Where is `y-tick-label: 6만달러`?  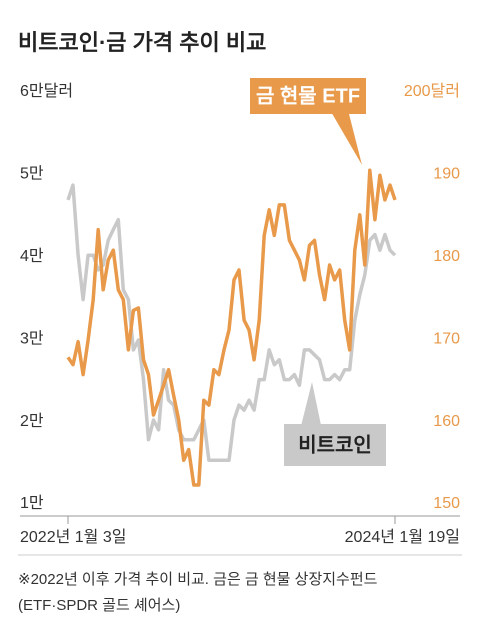 y-tick-label: 6만달러 is located at coordinates (46, 91).